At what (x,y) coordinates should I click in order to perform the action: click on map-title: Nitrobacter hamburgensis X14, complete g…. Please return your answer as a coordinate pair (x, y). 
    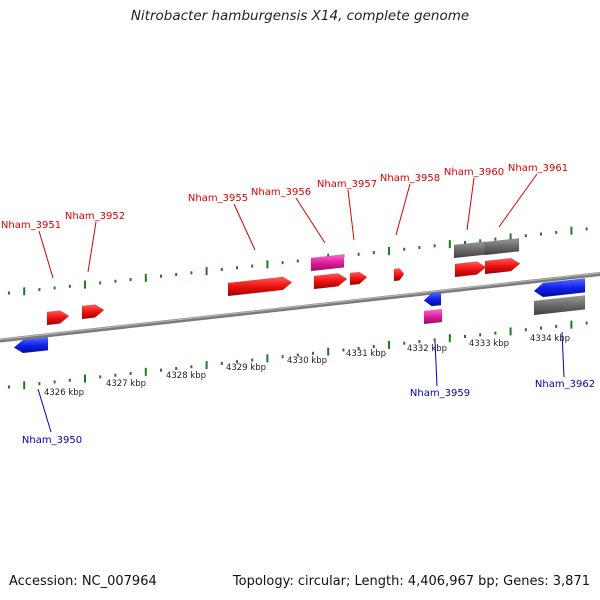
    Looking at the image, I should click on (300, 16).